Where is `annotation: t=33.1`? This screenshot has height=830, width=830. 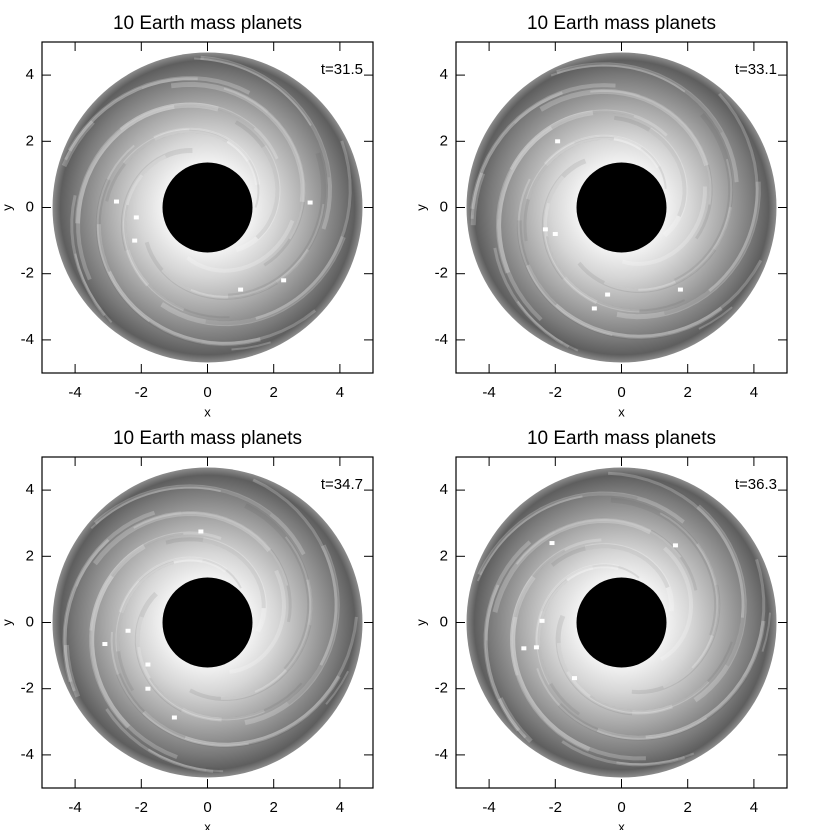
annotation: t=33.1 is located at coordinates (756, 69).